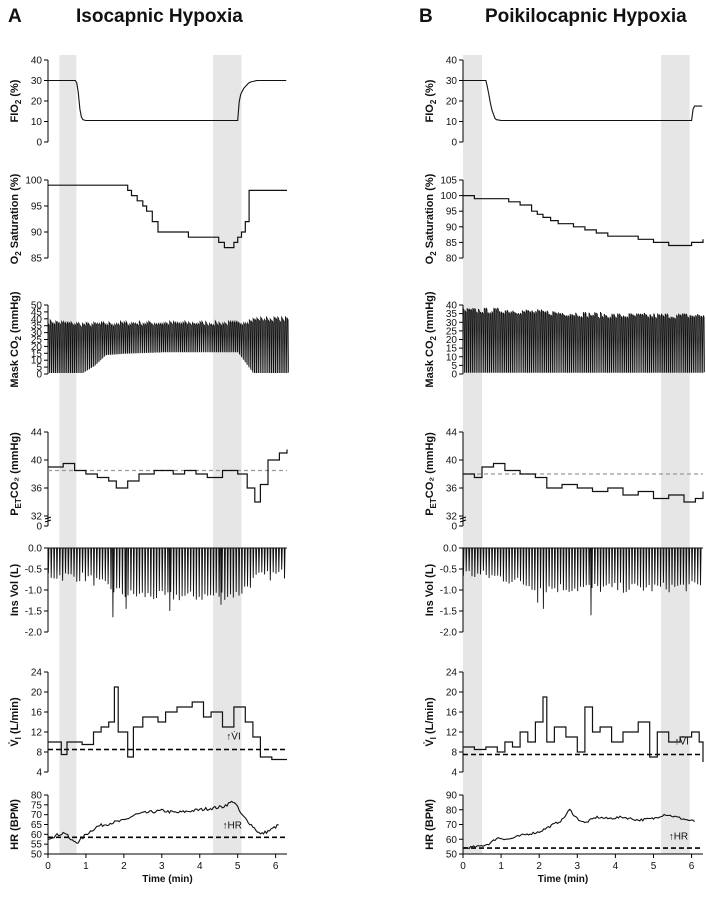 The image size is (706, 908). I want to click on subplot-petco2: 032 36 40 44 PETCO₂ (mmHg), so click(148, 480).